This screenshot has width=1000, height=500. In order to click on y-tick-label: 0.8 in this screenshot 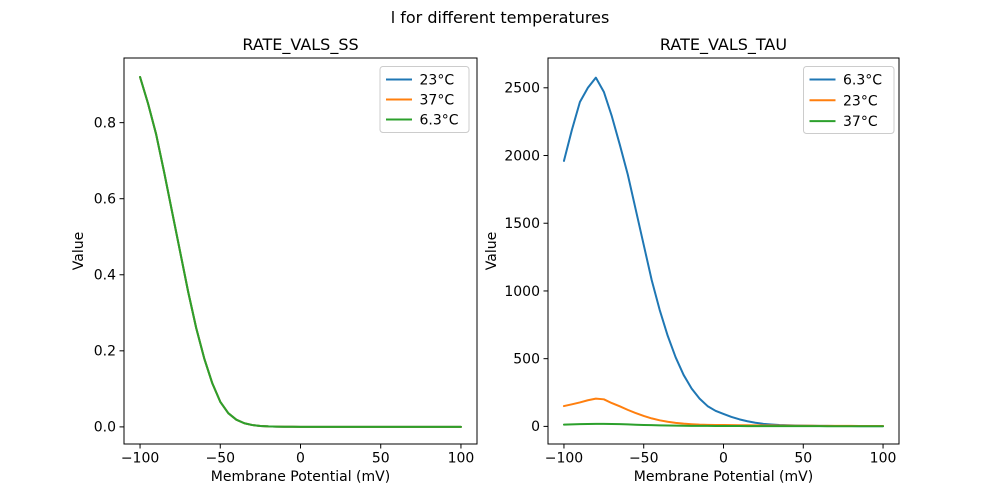, I will do `click(105, 123)`.